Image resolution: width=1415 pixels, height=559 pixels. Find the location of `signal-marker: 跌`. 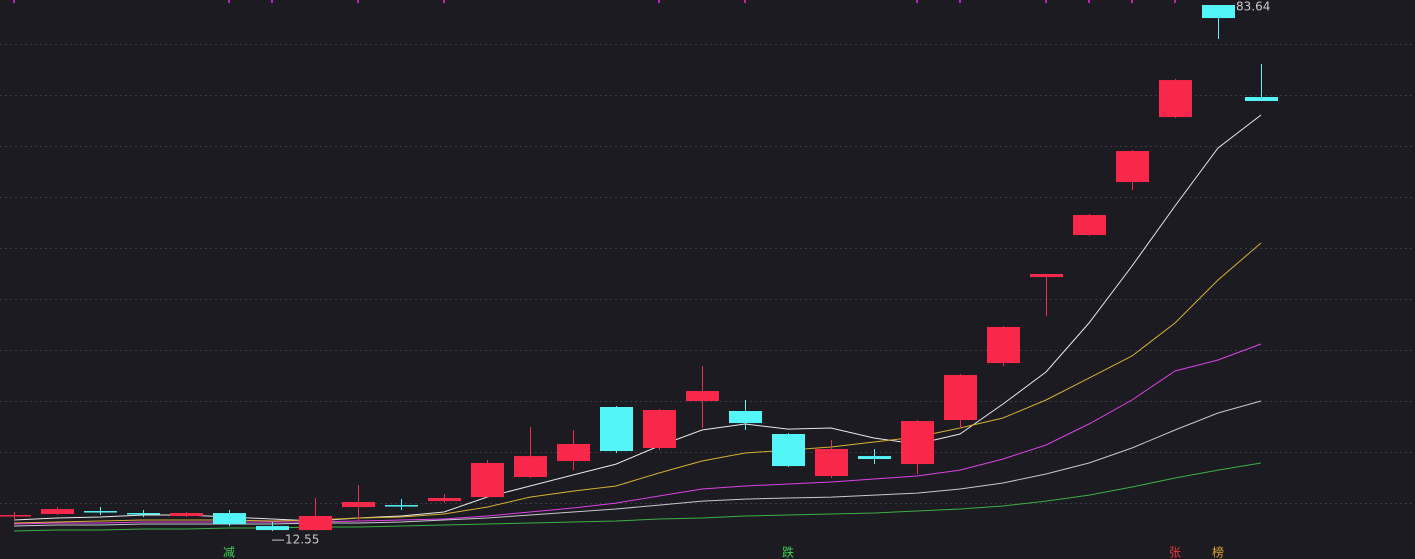

signal-marker: 跌 is located at coordinates (788, 552).